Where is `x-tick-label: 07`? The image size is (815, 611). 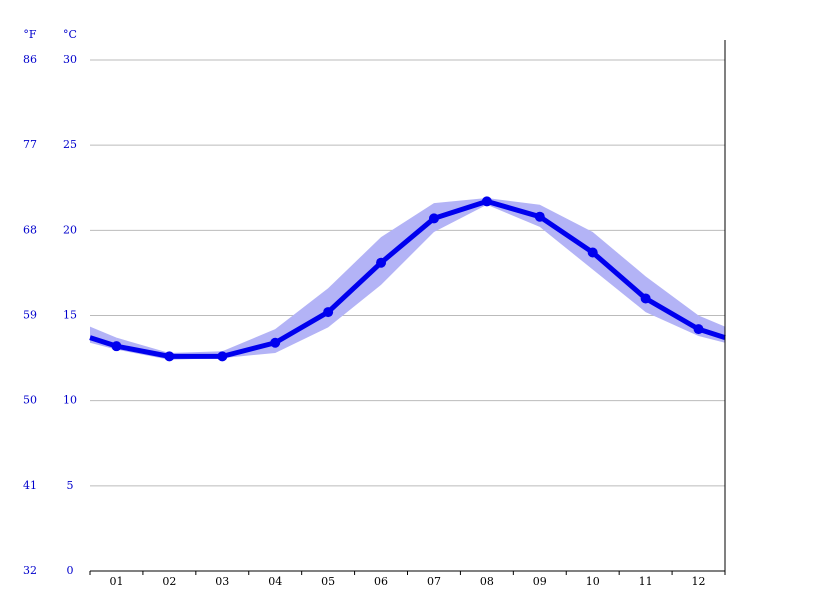 x-tick-label: 07 is located at coordinates (434, 581).